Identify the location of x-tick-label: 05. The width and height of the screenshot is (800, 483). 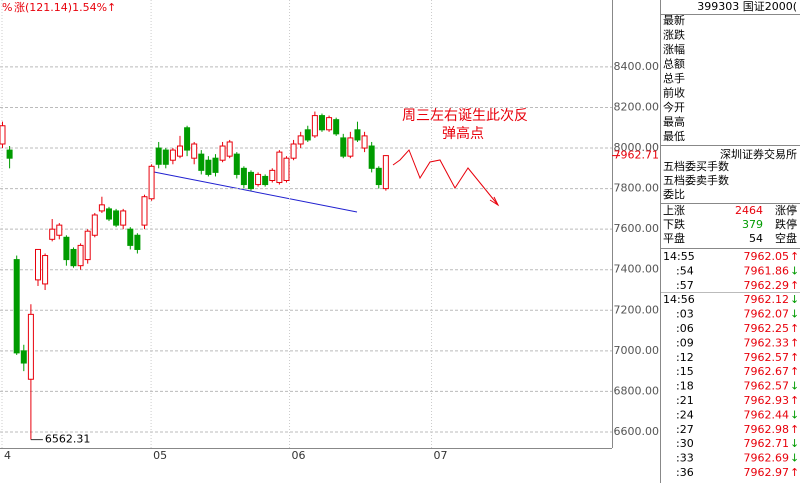
(160, 455).